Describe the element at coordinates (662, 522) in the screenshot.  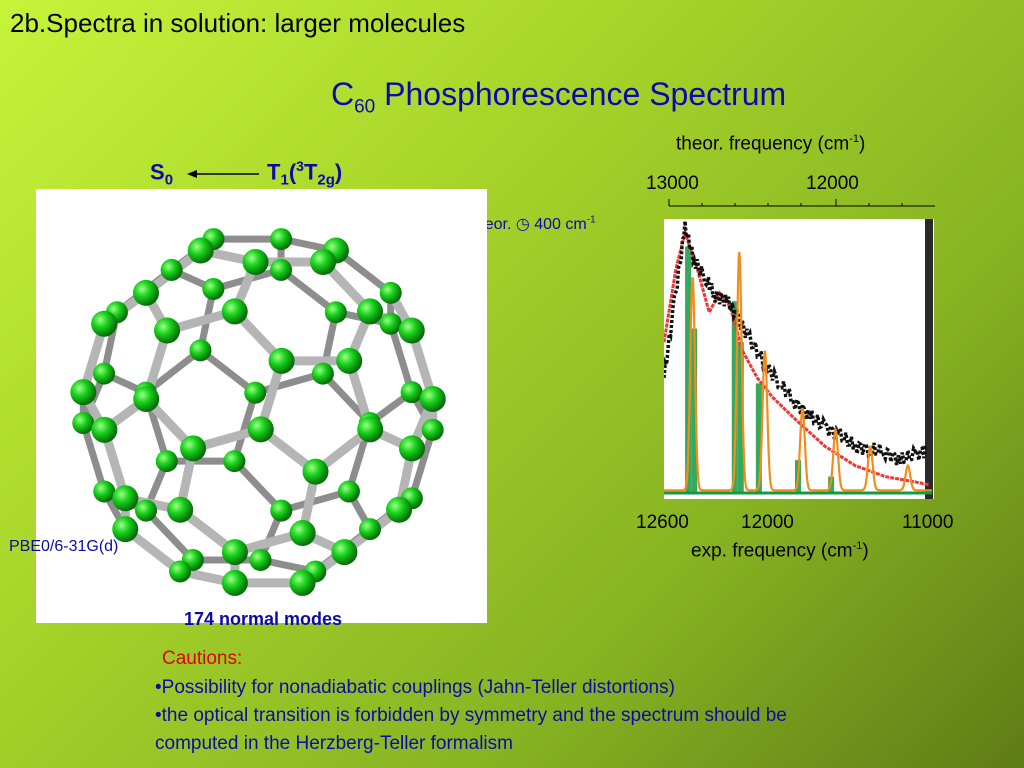
I see `bottom-tick-label: 12600` at that location.